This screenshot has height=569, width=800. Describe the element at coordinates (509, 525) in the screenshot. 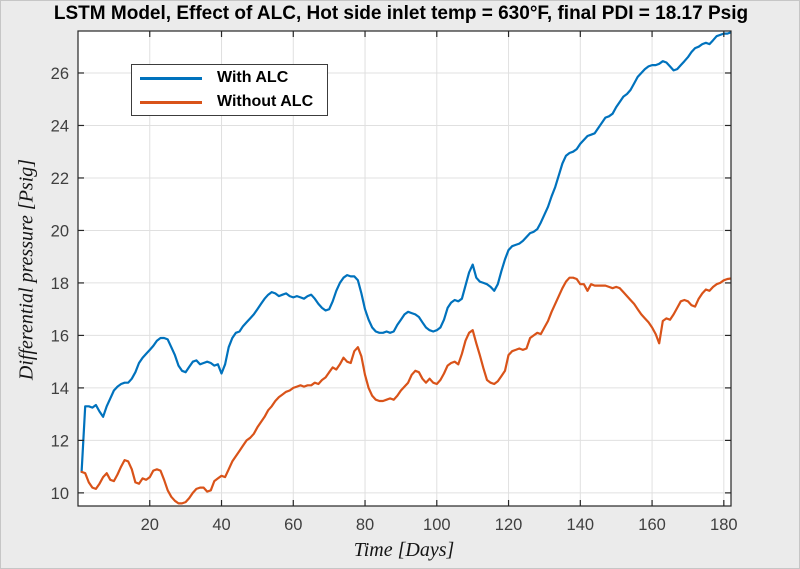

I see `x-tick-label: 120` at that location.